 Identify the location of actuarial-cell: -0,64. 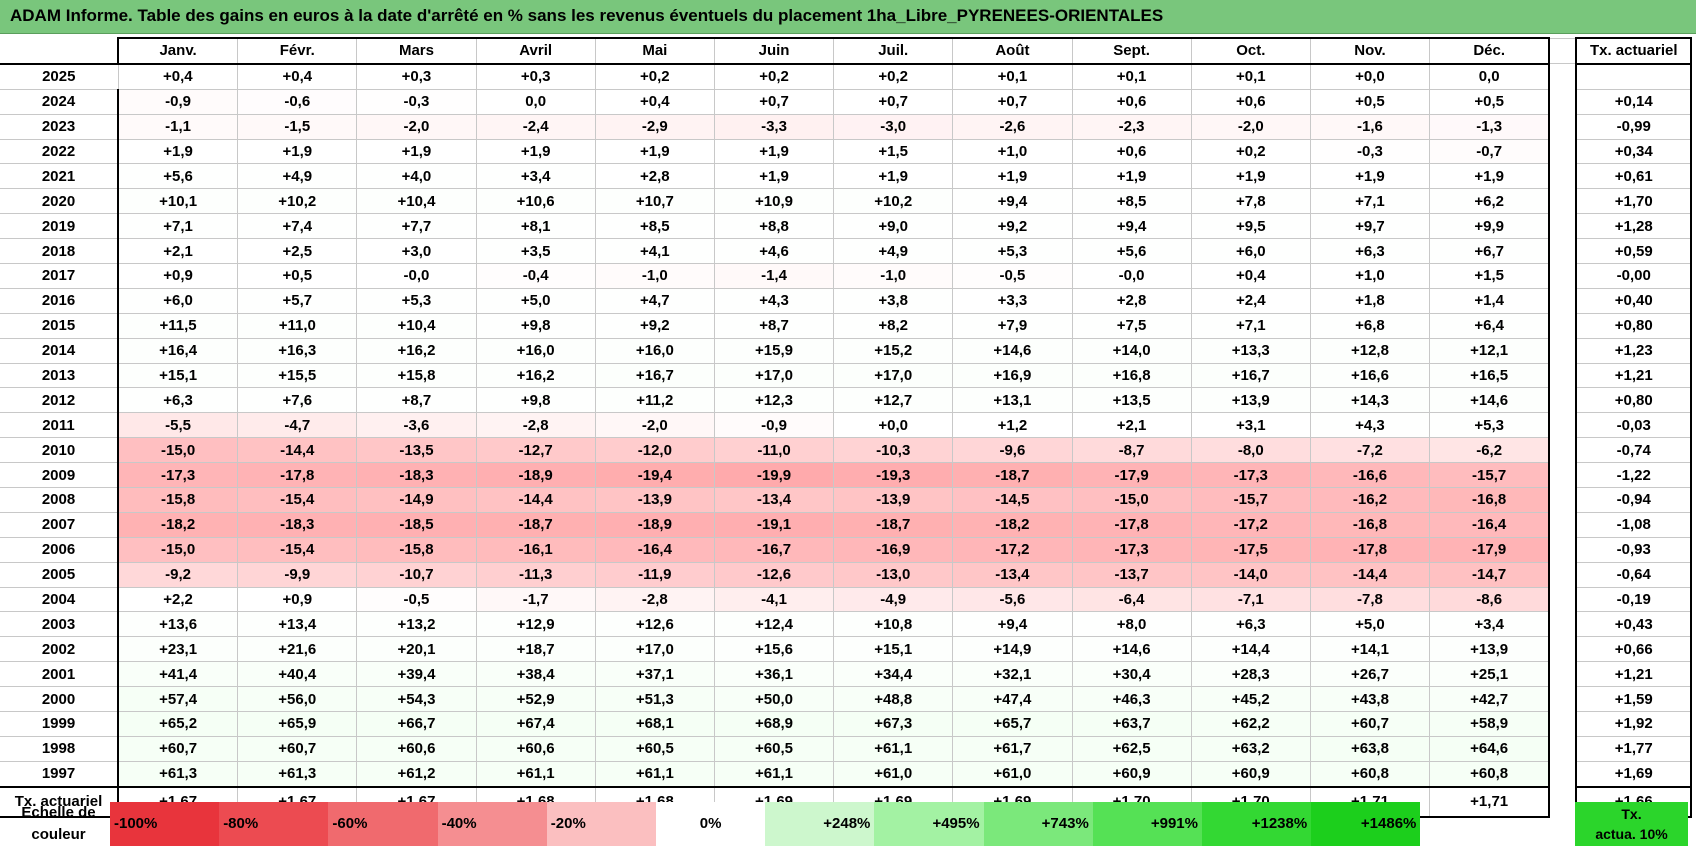
(1634, 574).